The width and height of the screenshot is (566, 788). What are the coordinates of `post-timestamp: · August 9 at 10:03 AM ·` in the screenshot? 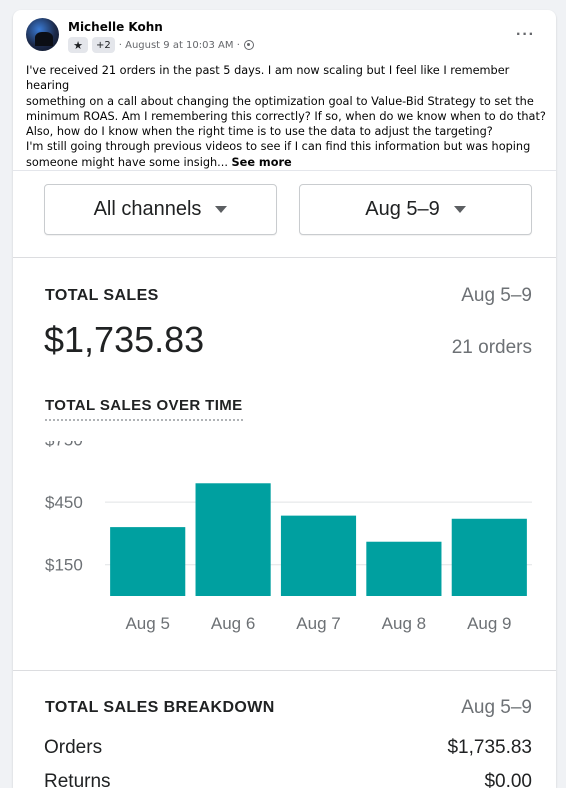 It's located at (179, 45).